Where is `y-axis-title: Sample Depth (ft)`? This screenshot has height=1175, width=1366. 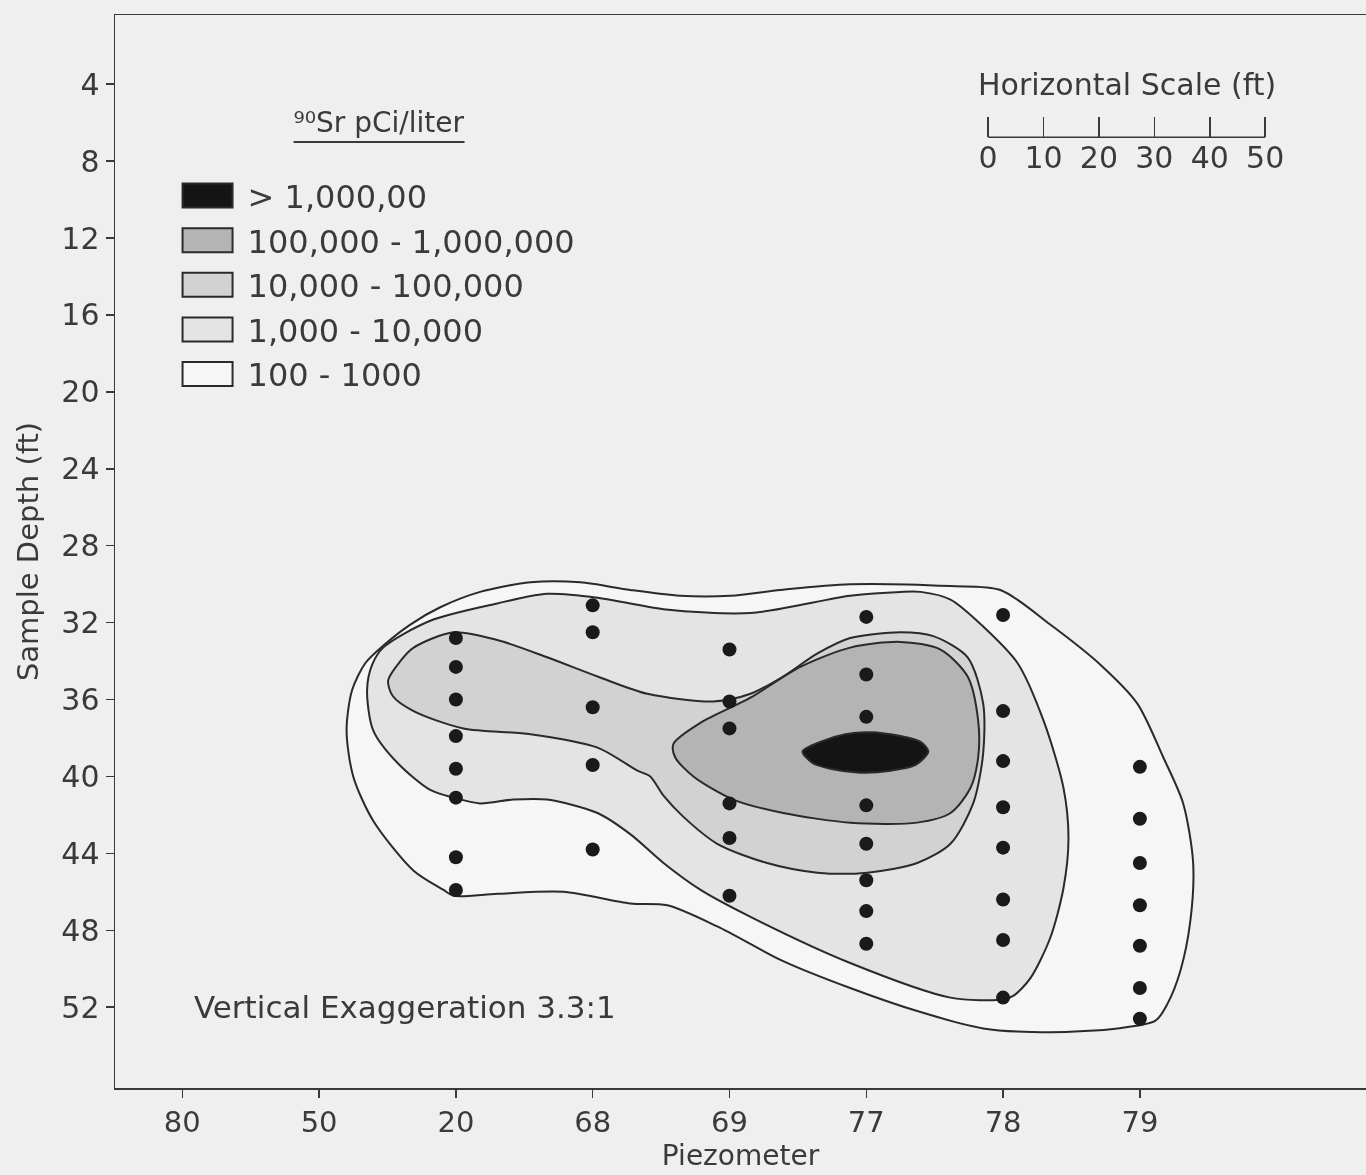 y-axis-title: Sample Depth (ft) is located at coordinates (27, 551).